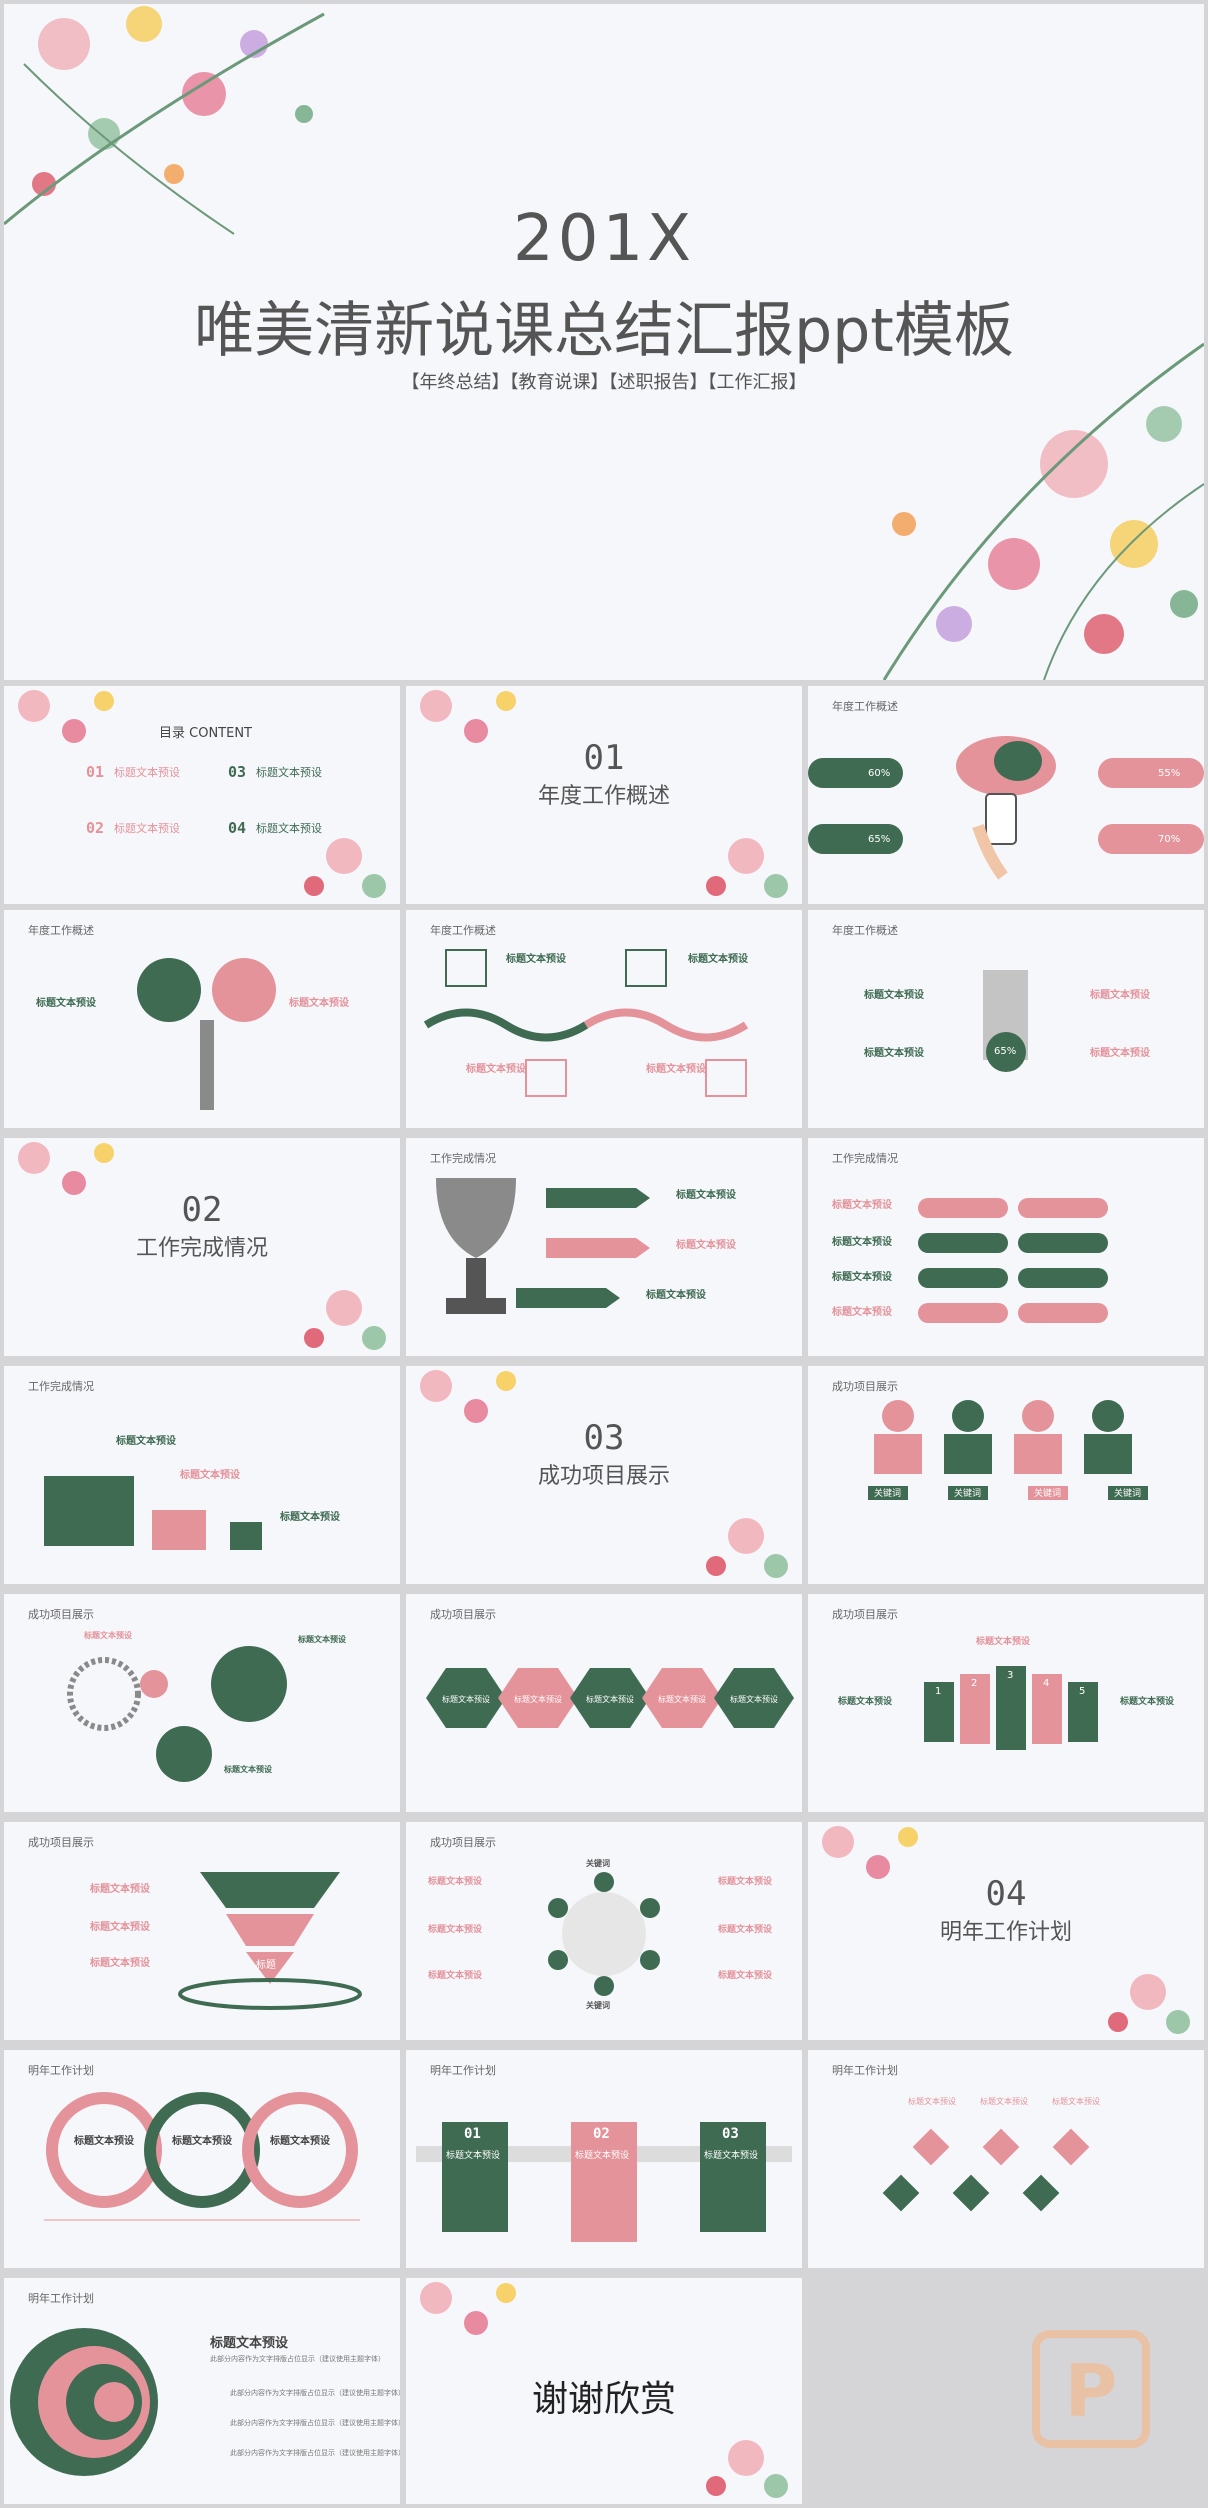 Image resolution: width=1208 pixels, height=2508 pixels. I want to click on toc-num-3: 02, so click(95, 828).